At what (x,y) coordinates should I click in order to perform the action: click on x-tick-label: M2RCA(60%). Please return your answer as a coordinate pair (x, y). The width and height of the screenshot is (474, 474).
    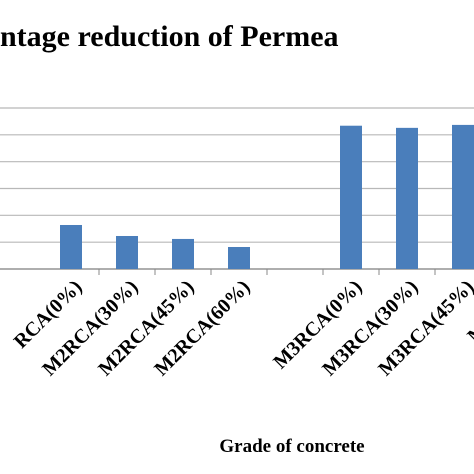
    Looking at the image, I should click on (202, 328).